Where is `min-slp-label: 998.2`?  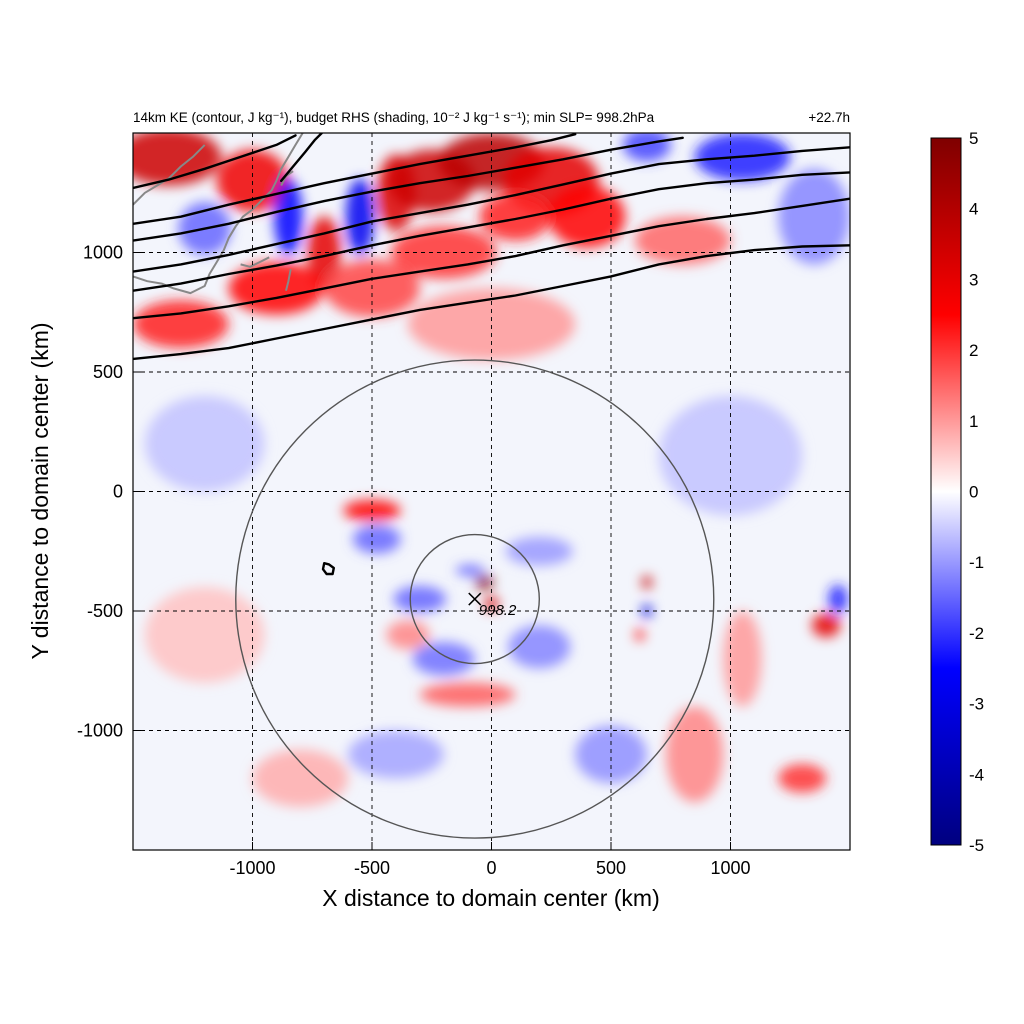
min-slp-label: 998.2 is located at coordinates (498, 610).